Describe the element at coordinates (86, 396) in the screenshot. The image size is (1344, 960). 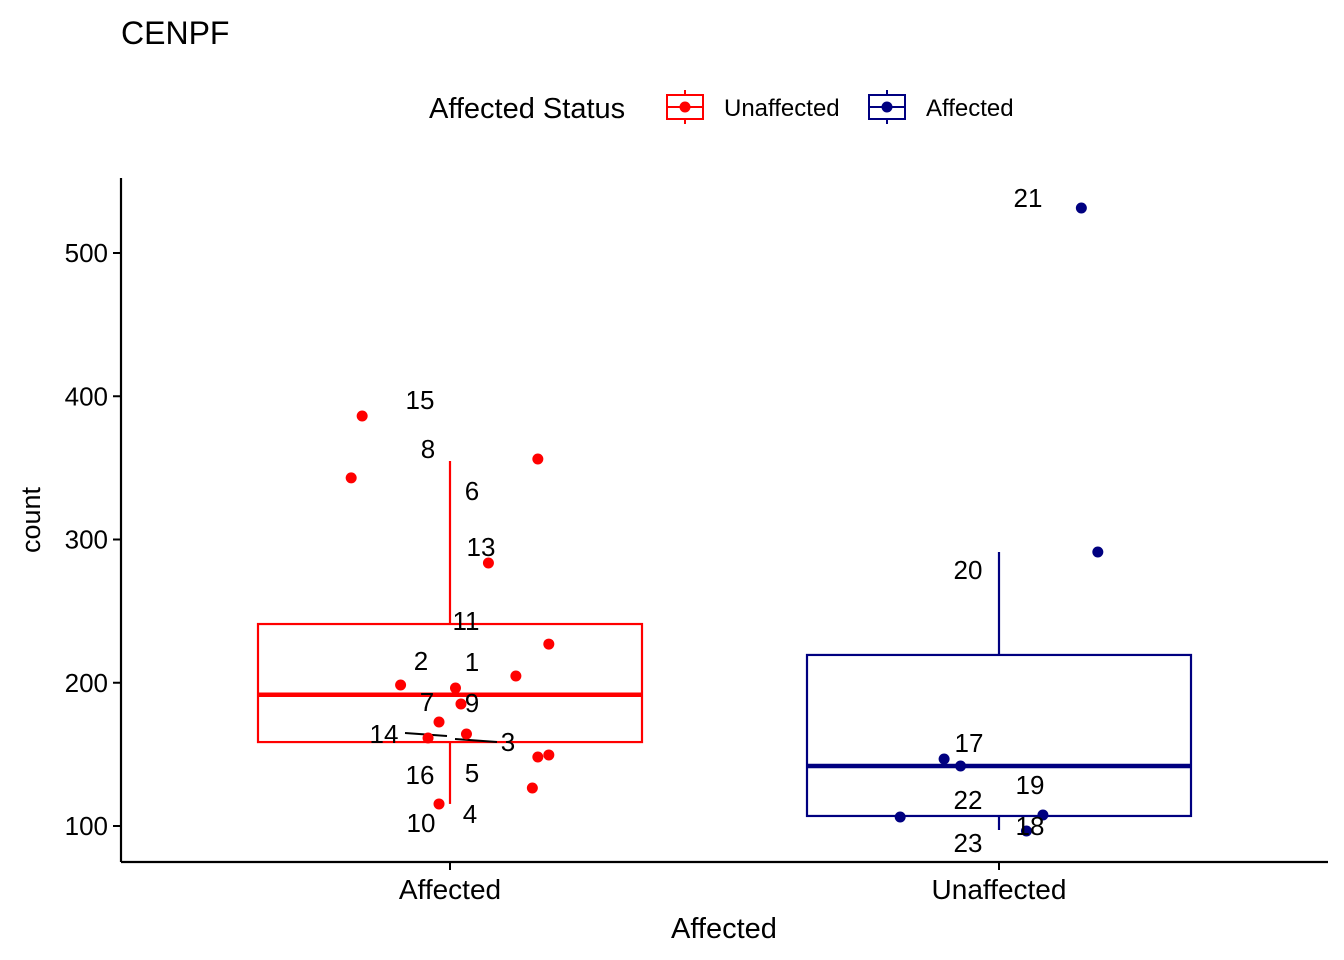
I see `y-tick-label: 400` at that location.